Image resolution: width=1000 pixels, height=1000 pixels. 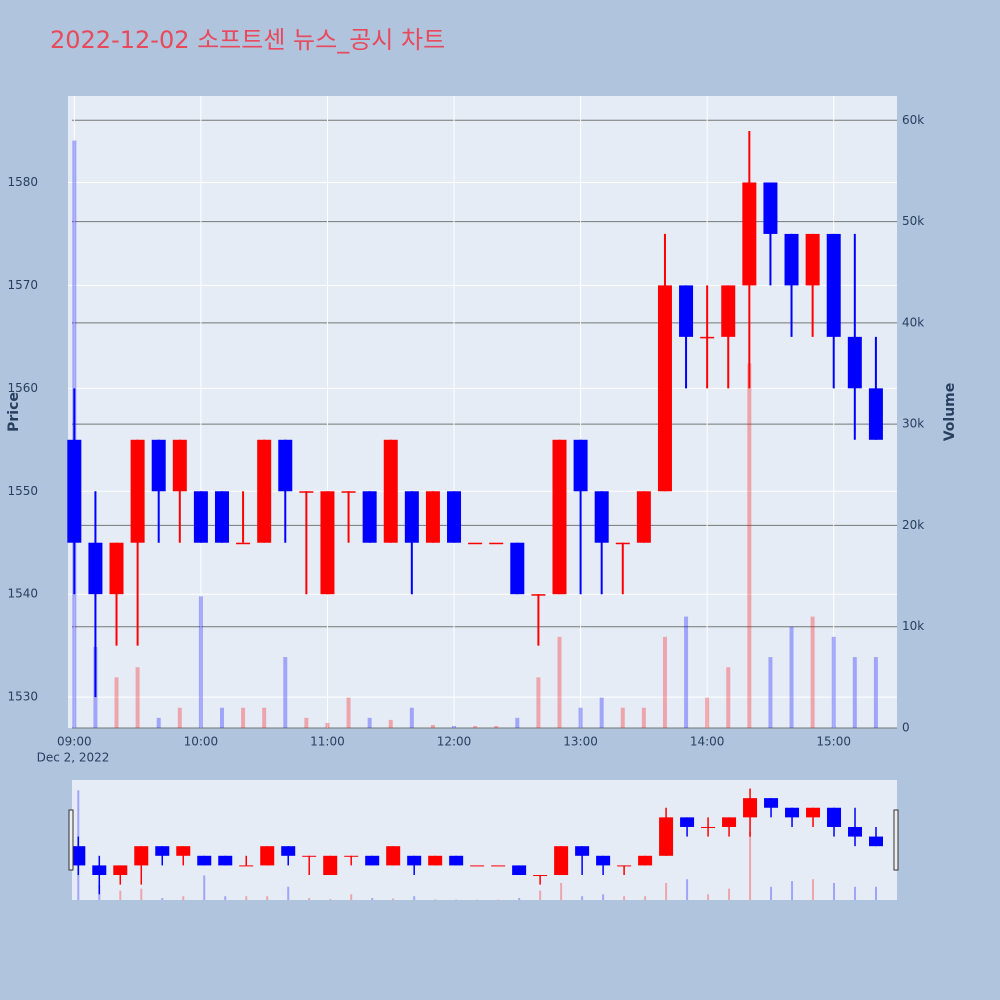 I want to click on x-tick-label: 09:00, so click(x=74, y=742).